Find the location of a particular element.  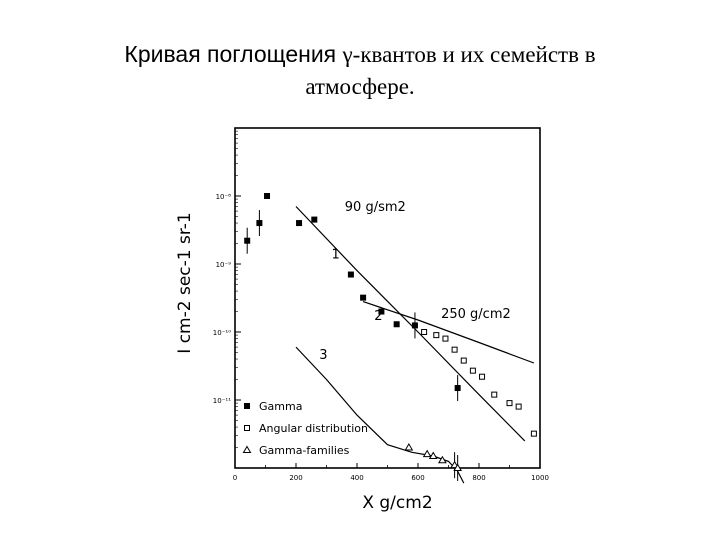

curve-annotation: 2 is located at coordinates (378, 316).